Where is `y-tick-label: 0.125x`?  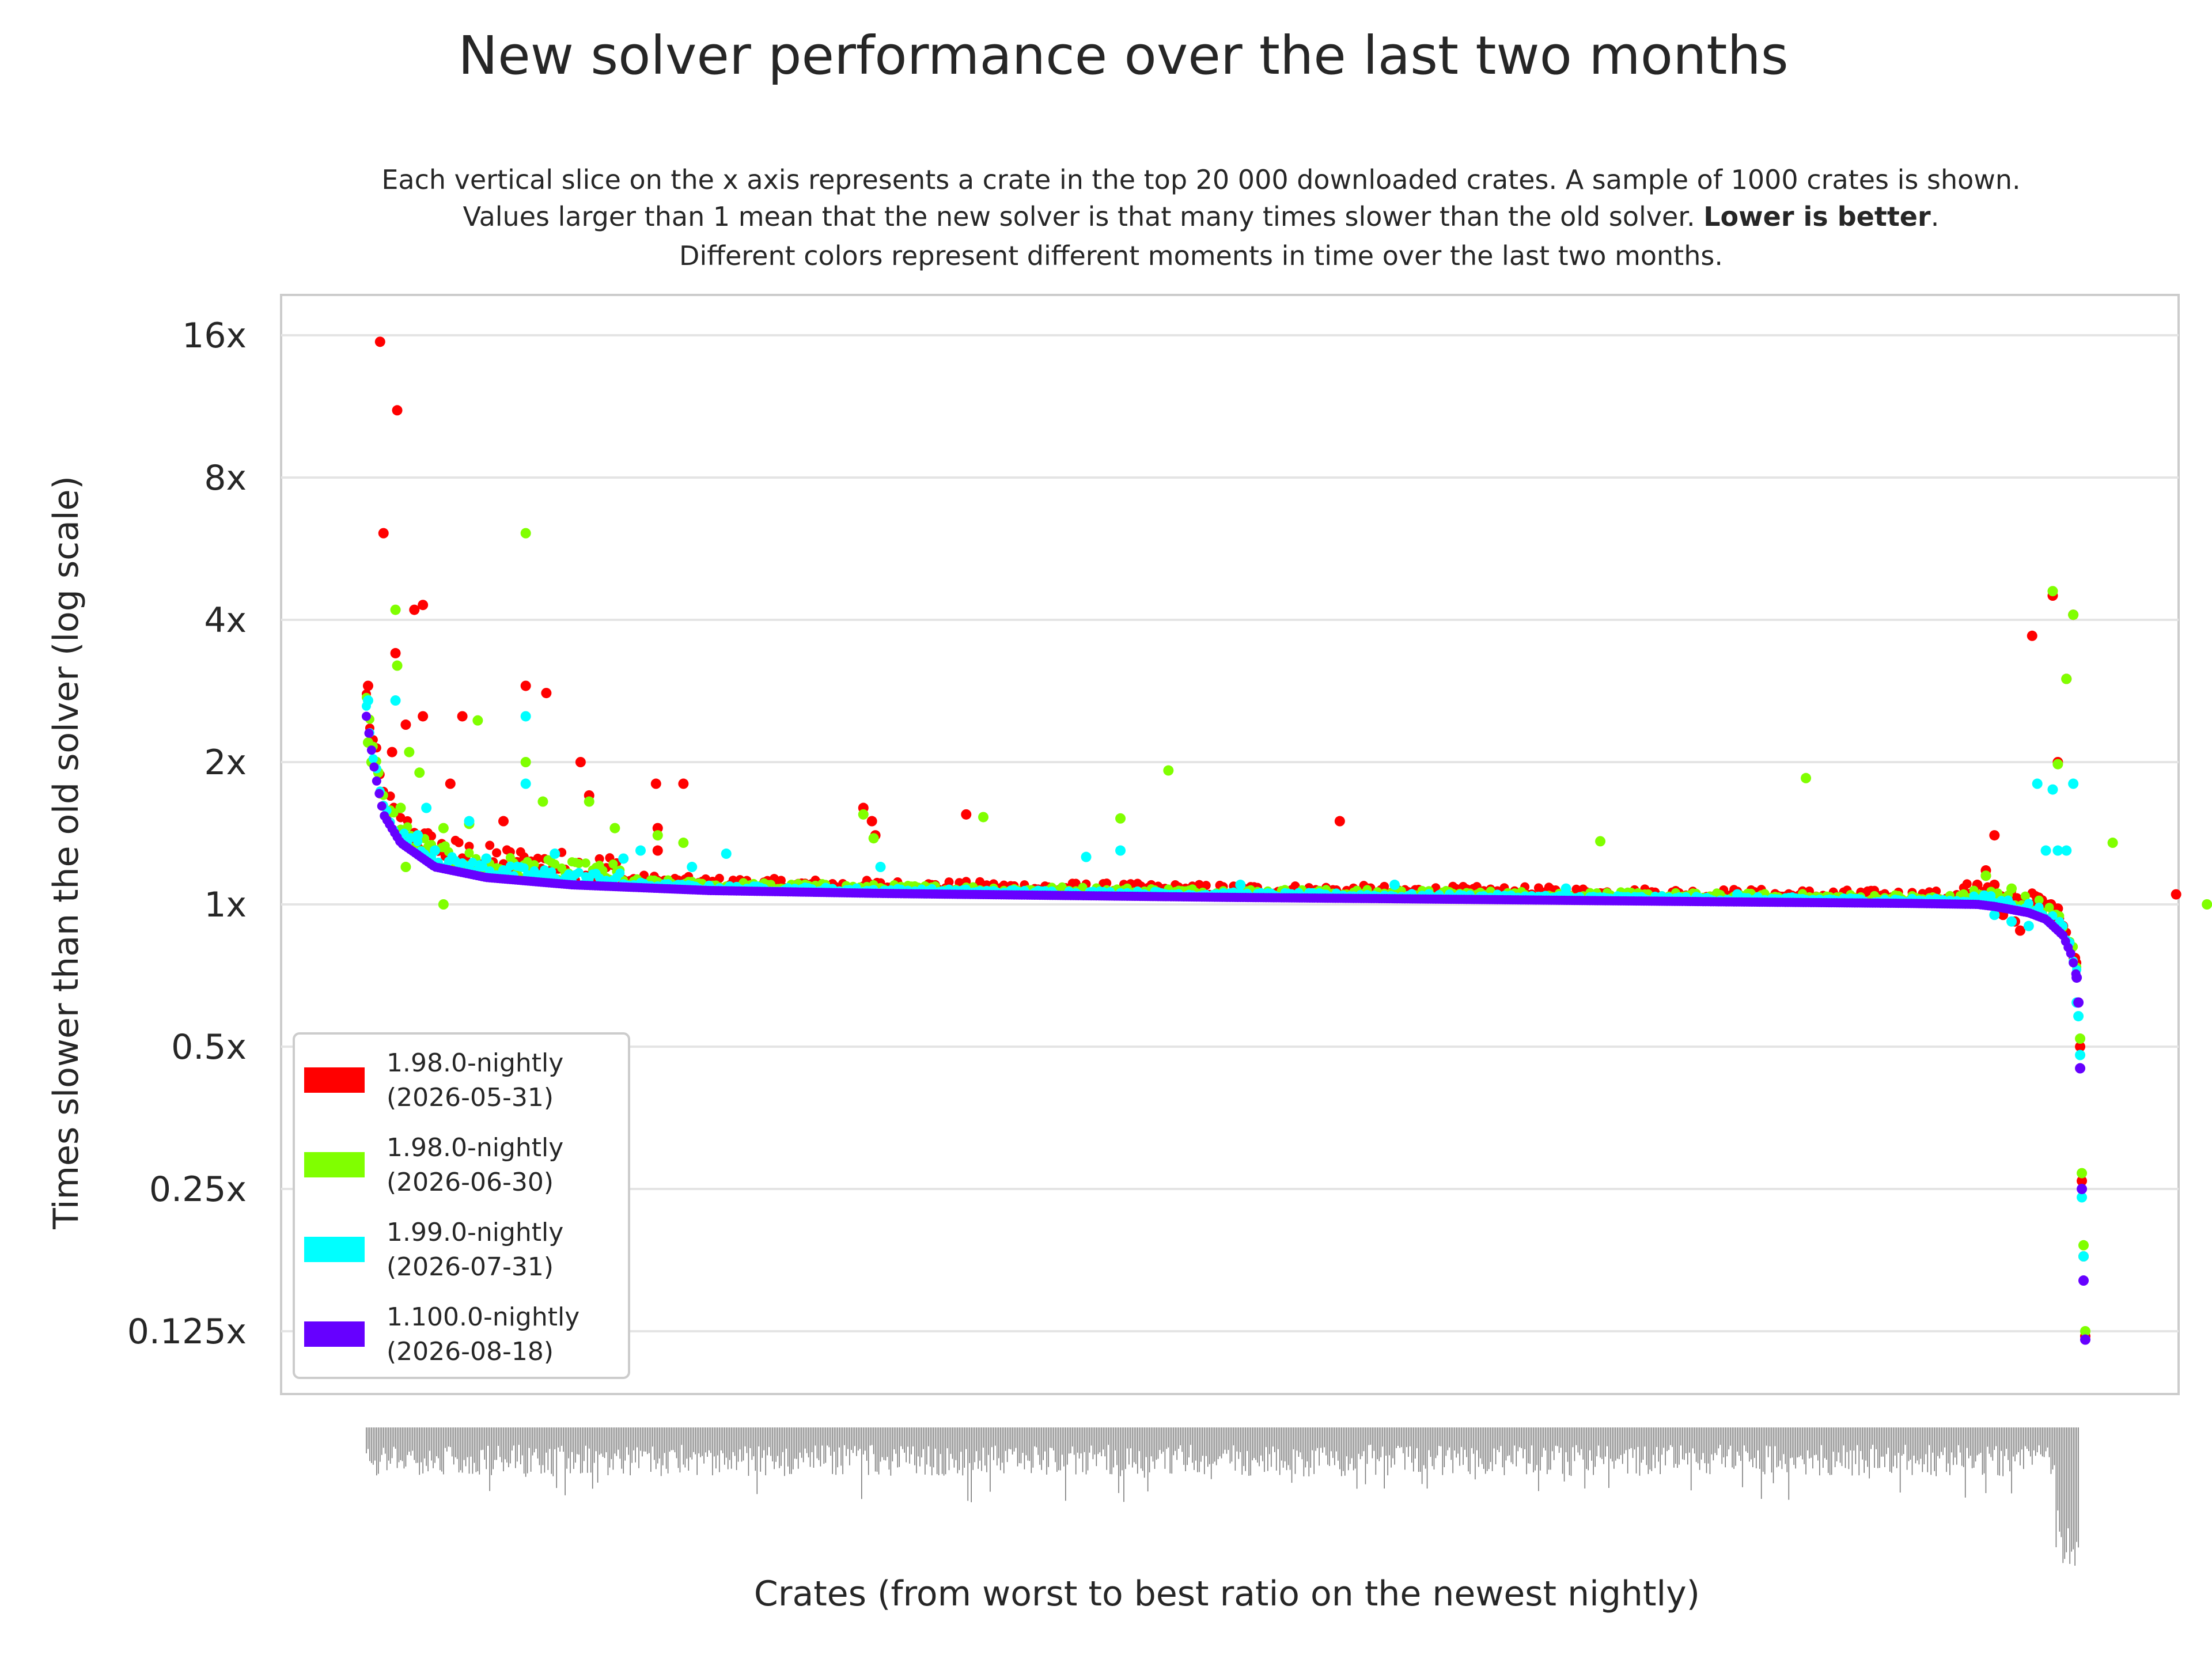
y-tick-label: 0.125x is located at coordinates (187, 1332).